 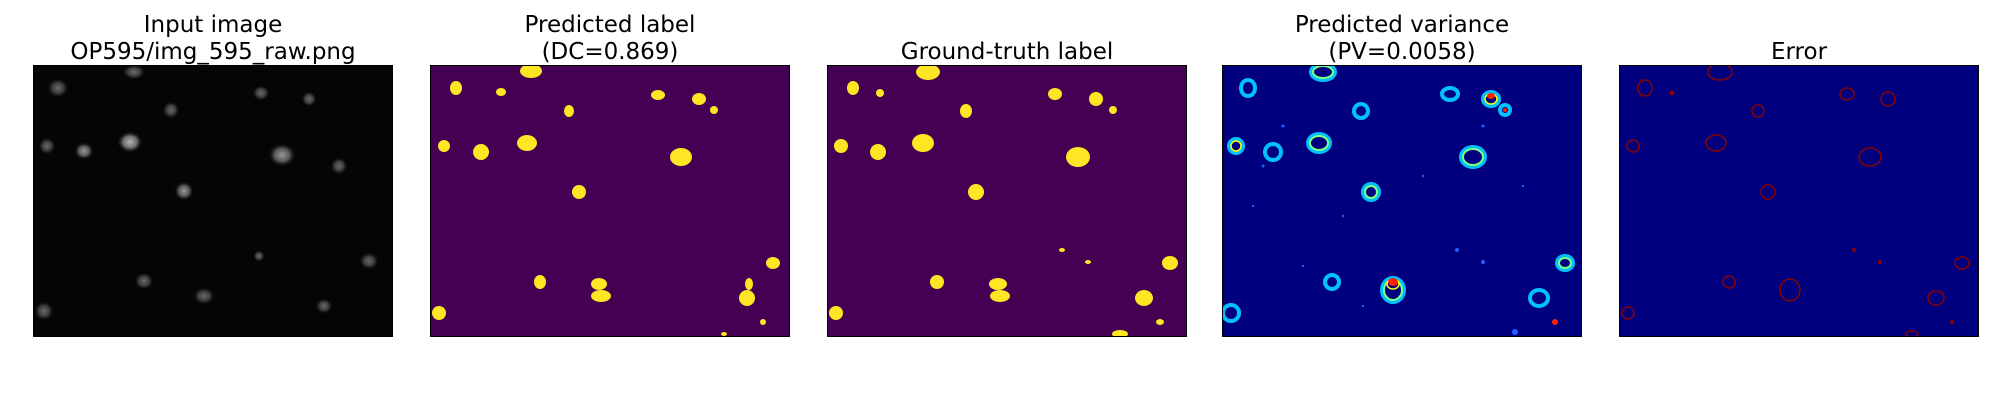 I want to click on panel-title: Ground-truth label, so click(x=1007, y=52).